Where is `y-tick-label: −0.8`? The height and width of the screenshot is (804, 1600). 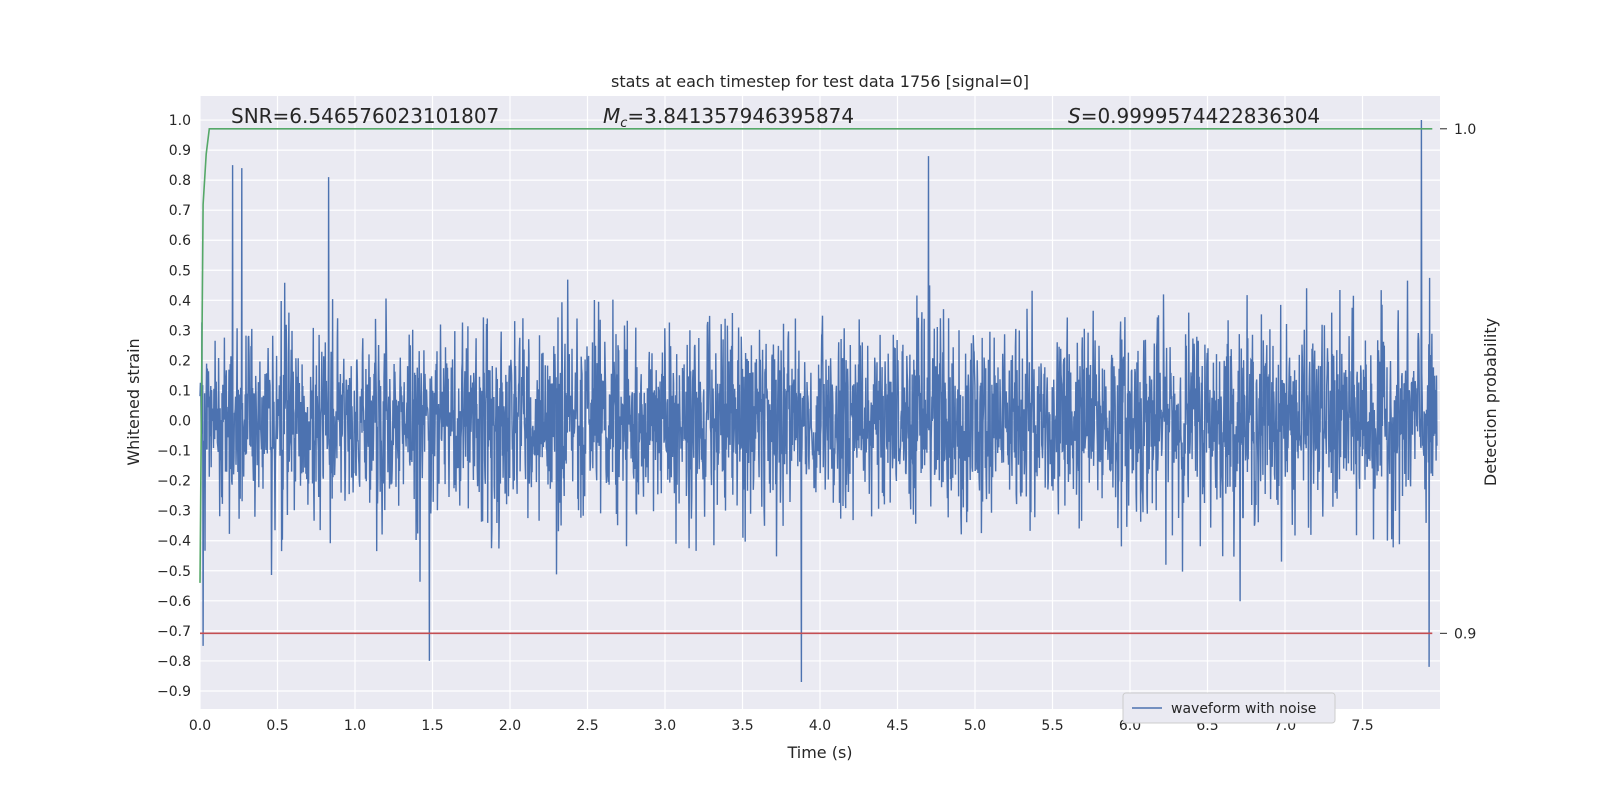
y-tick-label: −0.8 is located at coordinates (174, 662).